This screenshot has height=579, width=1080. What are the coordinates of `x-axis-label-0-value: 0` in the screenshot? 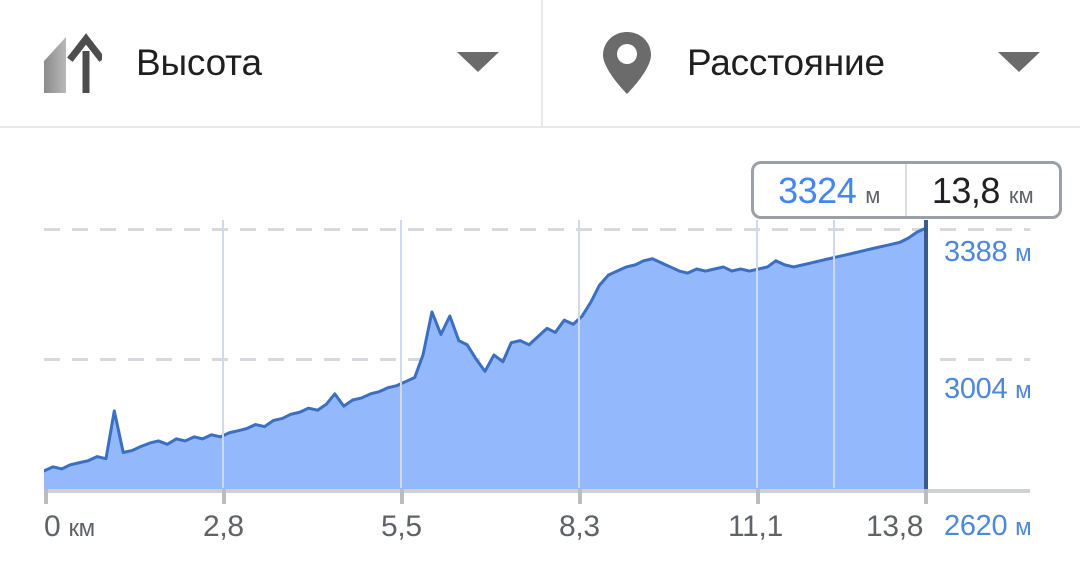 It's located at (52, 526).